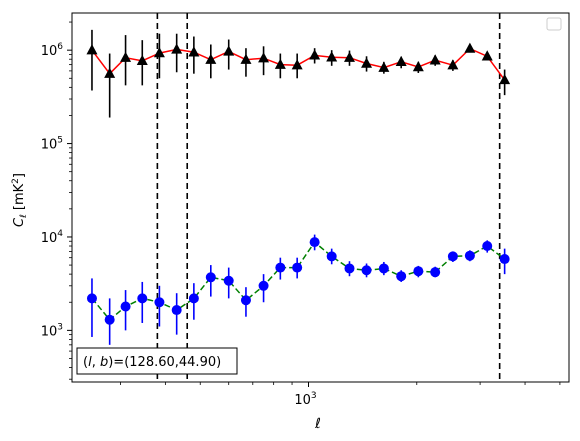  What do you see at coordinates (52, 237) in the screenshot?
I see `y-tick-label: 104` at bounding box center [52, 237].